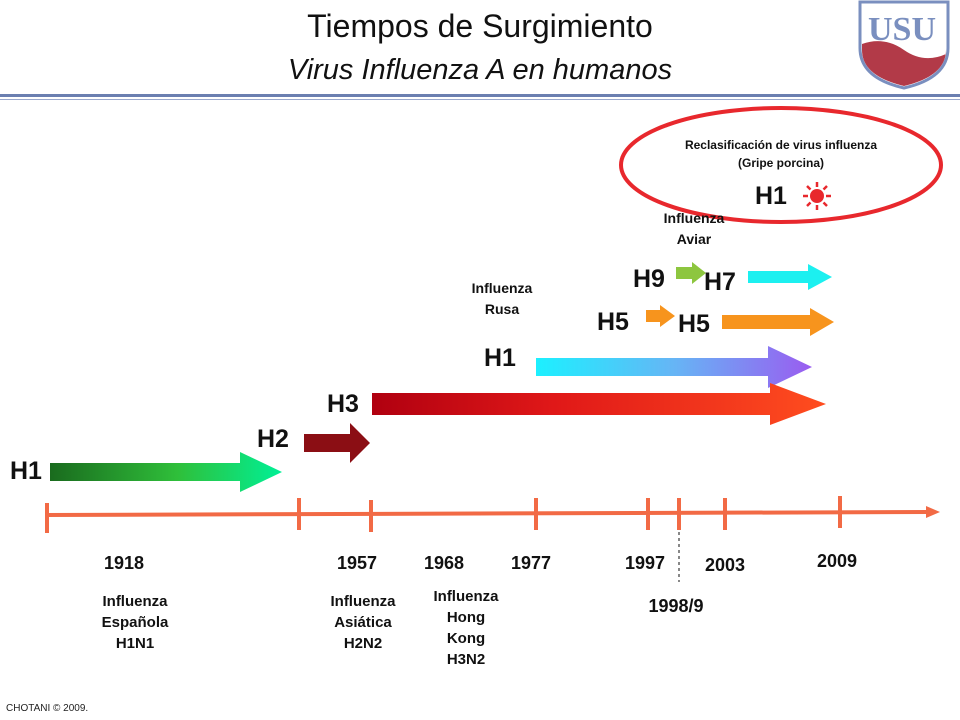 The width and height of the screenshot is (960, 720). I want to click on timeline-arrowhead, so click(933, 512).